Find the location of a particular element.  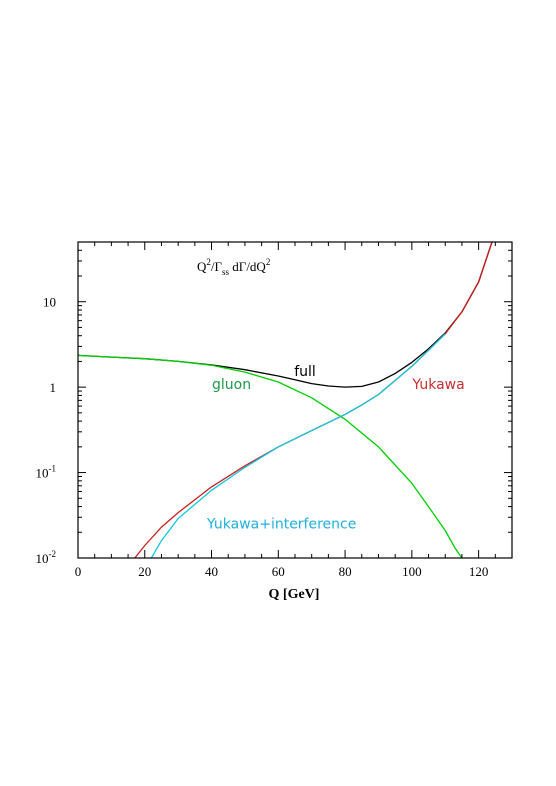

chart-title: Q2/Γss dΓ/dQ2 is located at coordinates (233, 267).